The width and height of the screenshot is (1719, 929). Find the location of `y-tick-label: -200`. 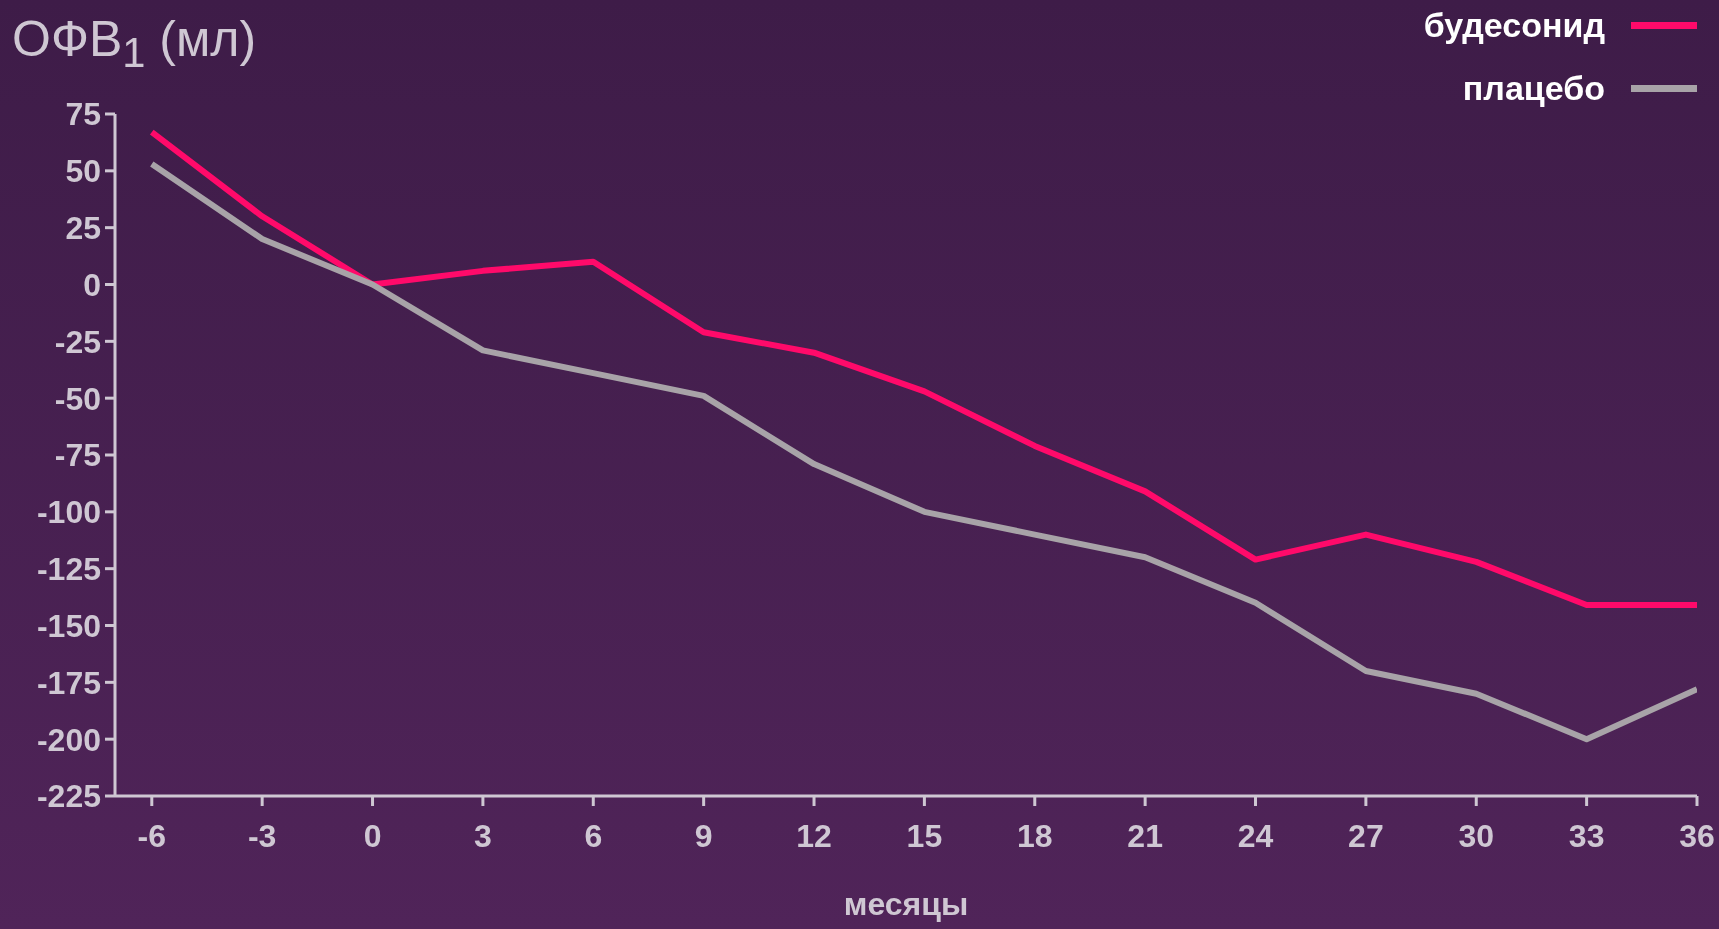

y-tick-label: -200 is located at coordinates (68, 739).